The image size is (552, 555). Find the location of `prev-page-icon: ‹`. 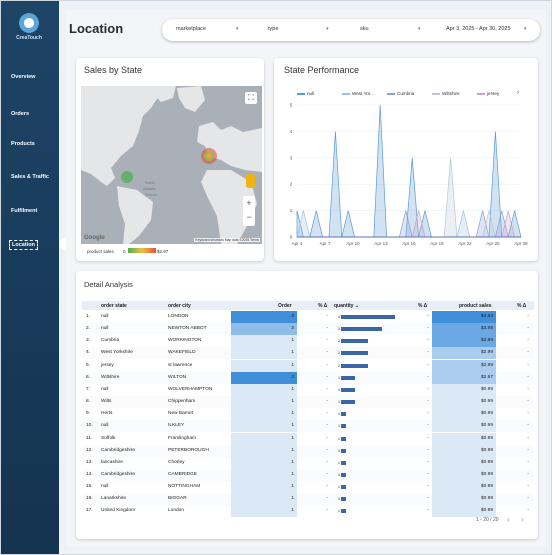

prev-page-icon: ‹ is located at coordinates (508, 519).